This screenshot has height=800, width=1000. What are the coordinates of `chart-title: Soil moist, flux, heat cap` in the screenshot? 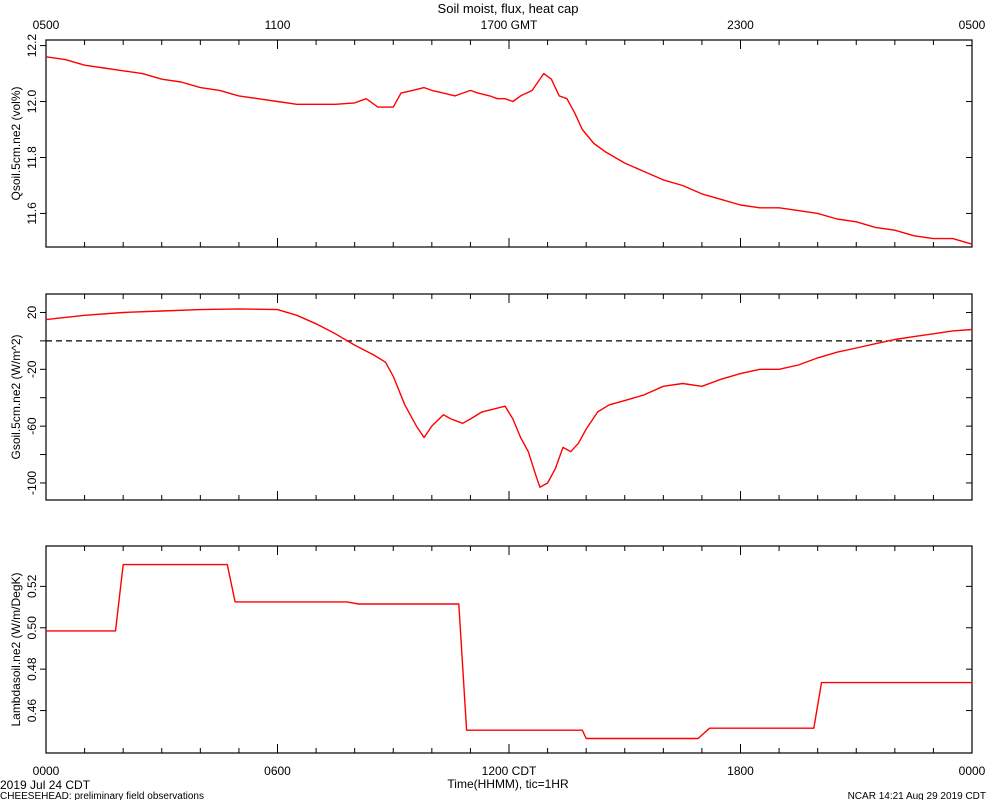 It's located at (508, 8).